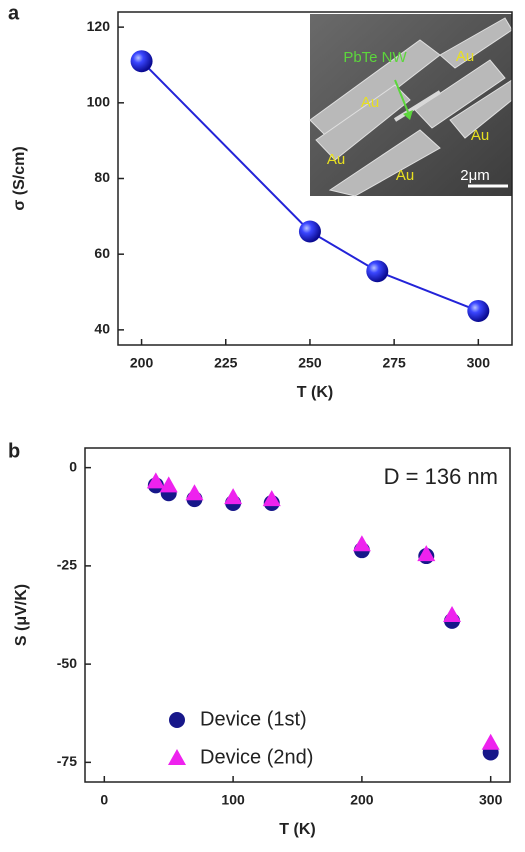 The width and height of the screenshot is (525, 852). What do you see at coordinates (256, 757) in the screenshot?
I see `legend-label: Device (2nd)` at bounding box center [256, 757].